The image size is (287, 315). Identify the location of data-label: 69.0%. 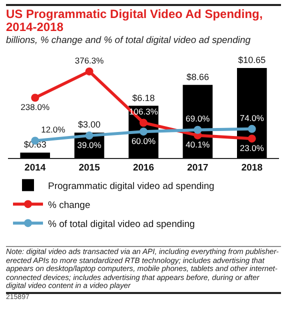
(198, 119).